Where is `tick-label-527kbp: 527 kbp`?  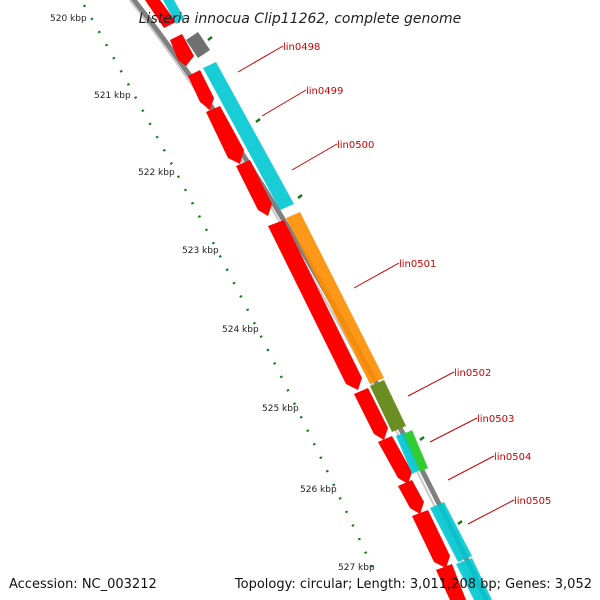 tick-label-527kbp: 527 kbp is located at coordinates (356, 568).